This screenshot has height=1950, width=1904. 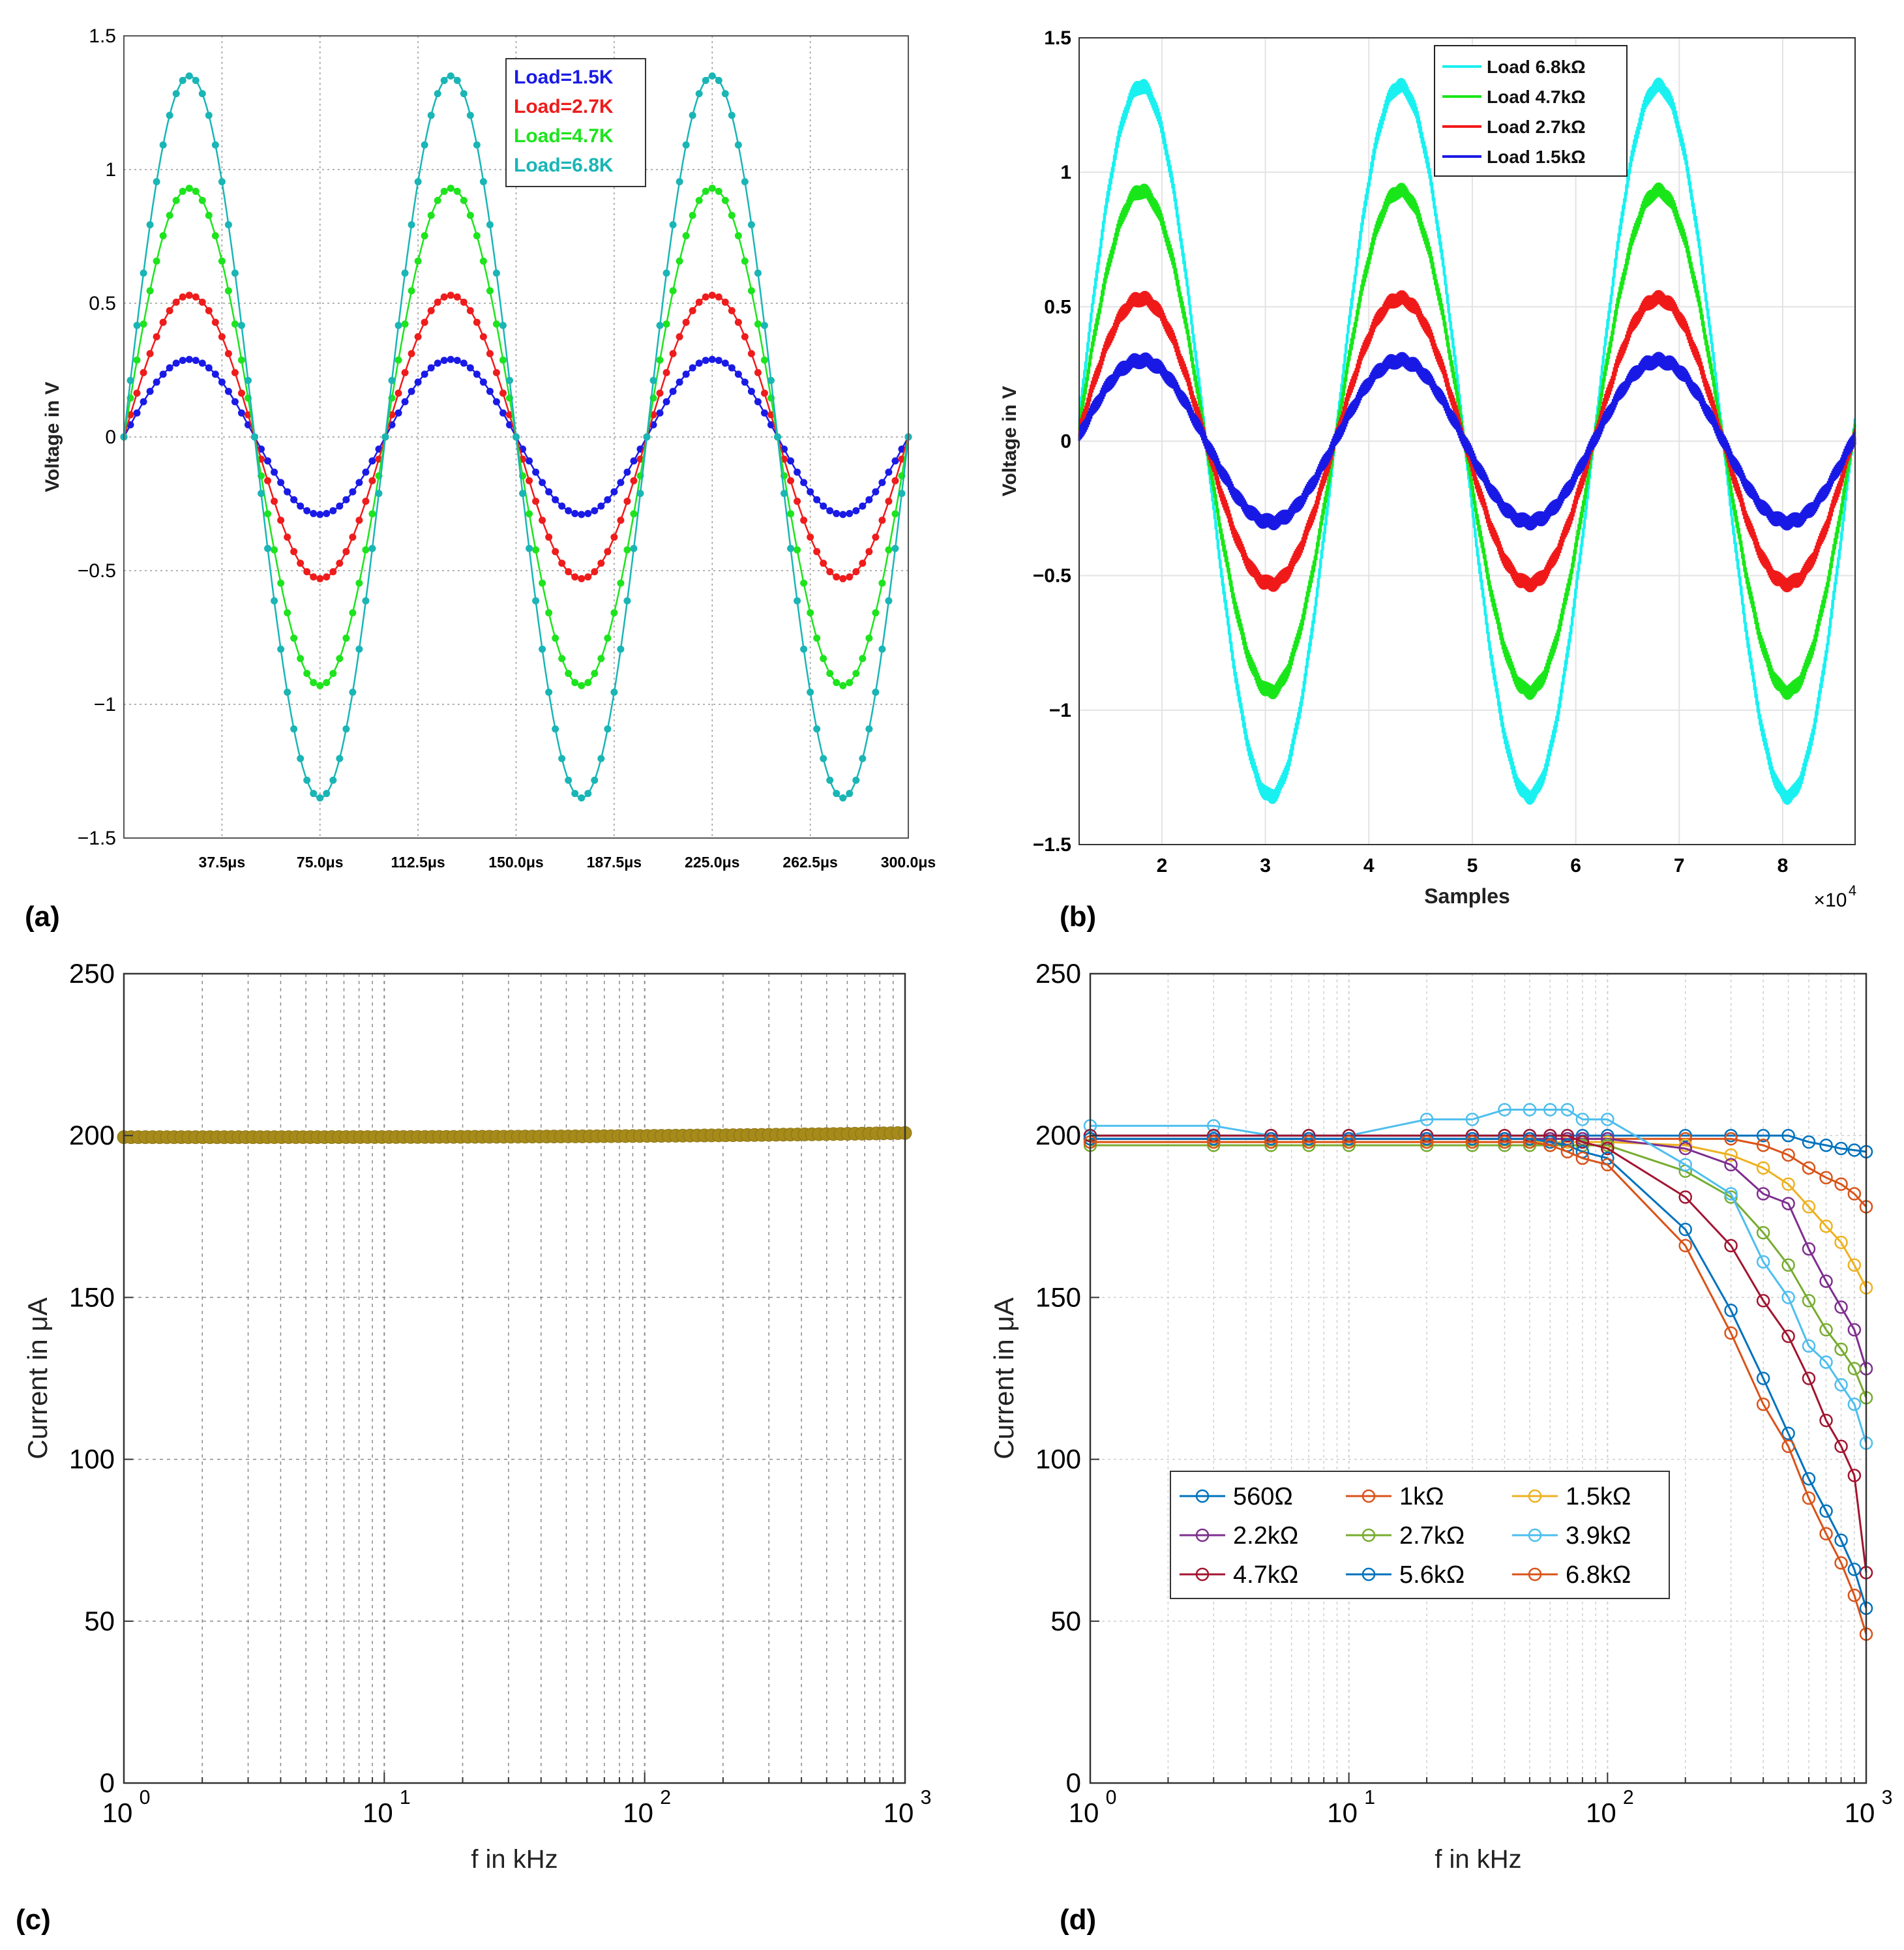 I want to click on y-tick-label-b: −1, so click(x=1060, y=710).